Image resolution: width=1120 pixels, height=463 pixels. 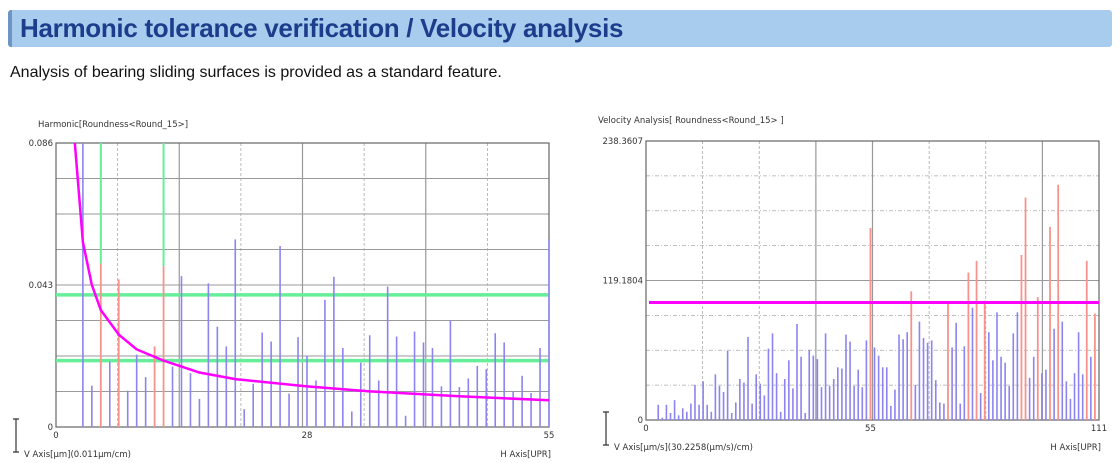 What do you see at coordinates (1099, 429) in the screenshot?
I see `x-tick-label: 111` at bounding box center [1099, 429].